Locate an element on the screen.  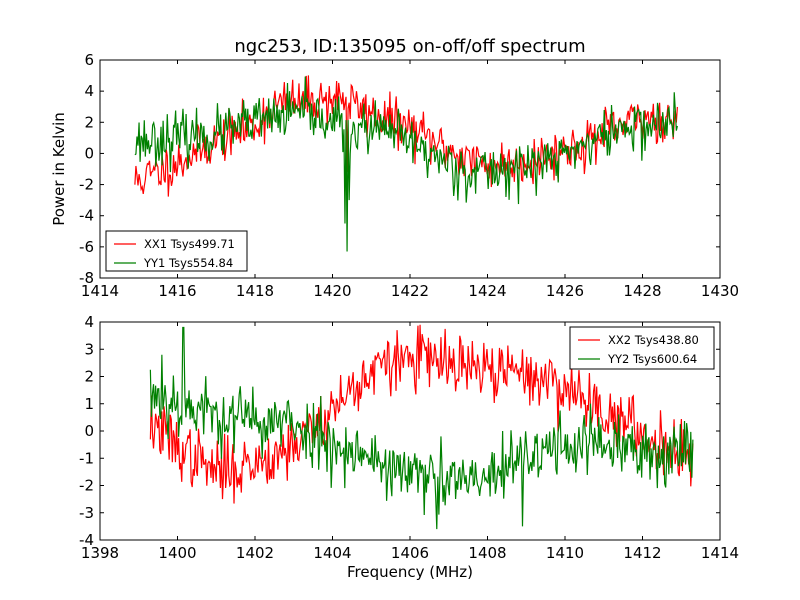
bottom-x-tick-label: 1398 is located at coordinates (100, 553).